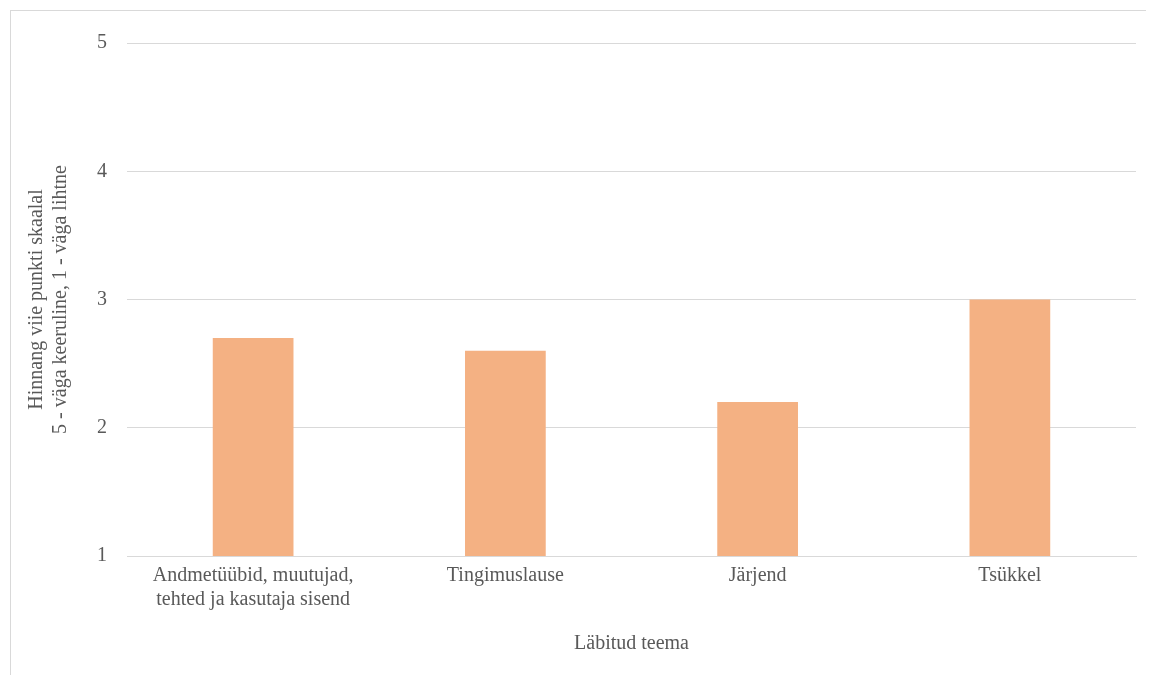 This screenshot has height=677, width=1149. Describe the element at coordinates (632, 642) in the screenshot. I see `x-axis-title: Läbitud teema` at that location.